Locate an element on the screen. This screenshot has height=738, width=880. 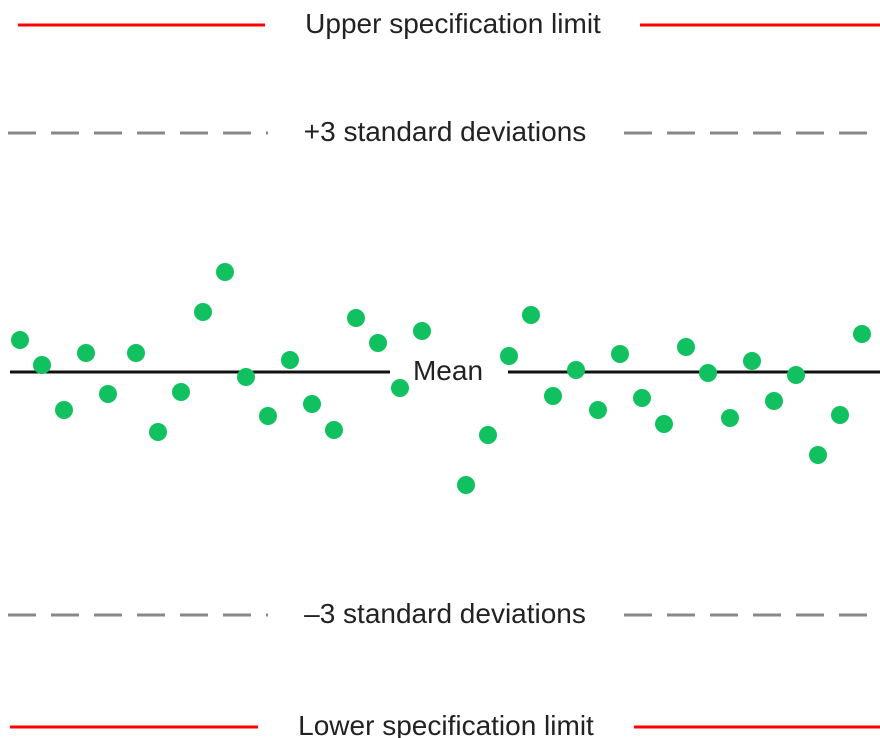
minus3-label: –3 standard deviations is located at coordinates (445, 613).